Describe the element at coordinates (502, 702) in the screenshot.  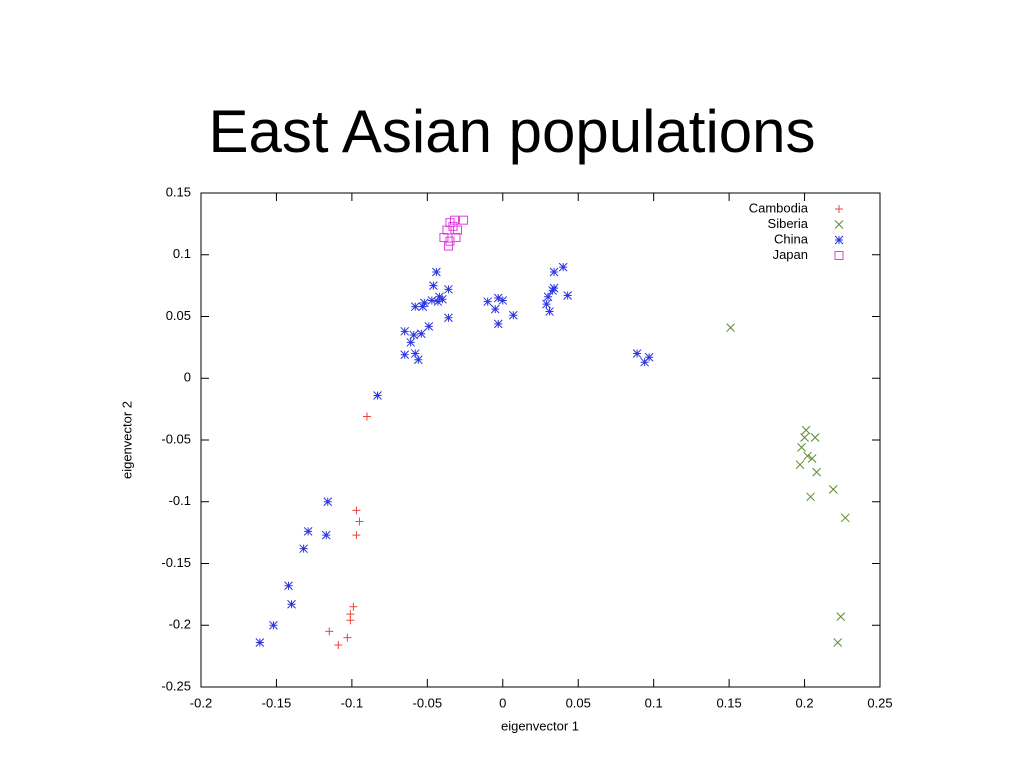
I see `x-tick-label: 0` at that location.